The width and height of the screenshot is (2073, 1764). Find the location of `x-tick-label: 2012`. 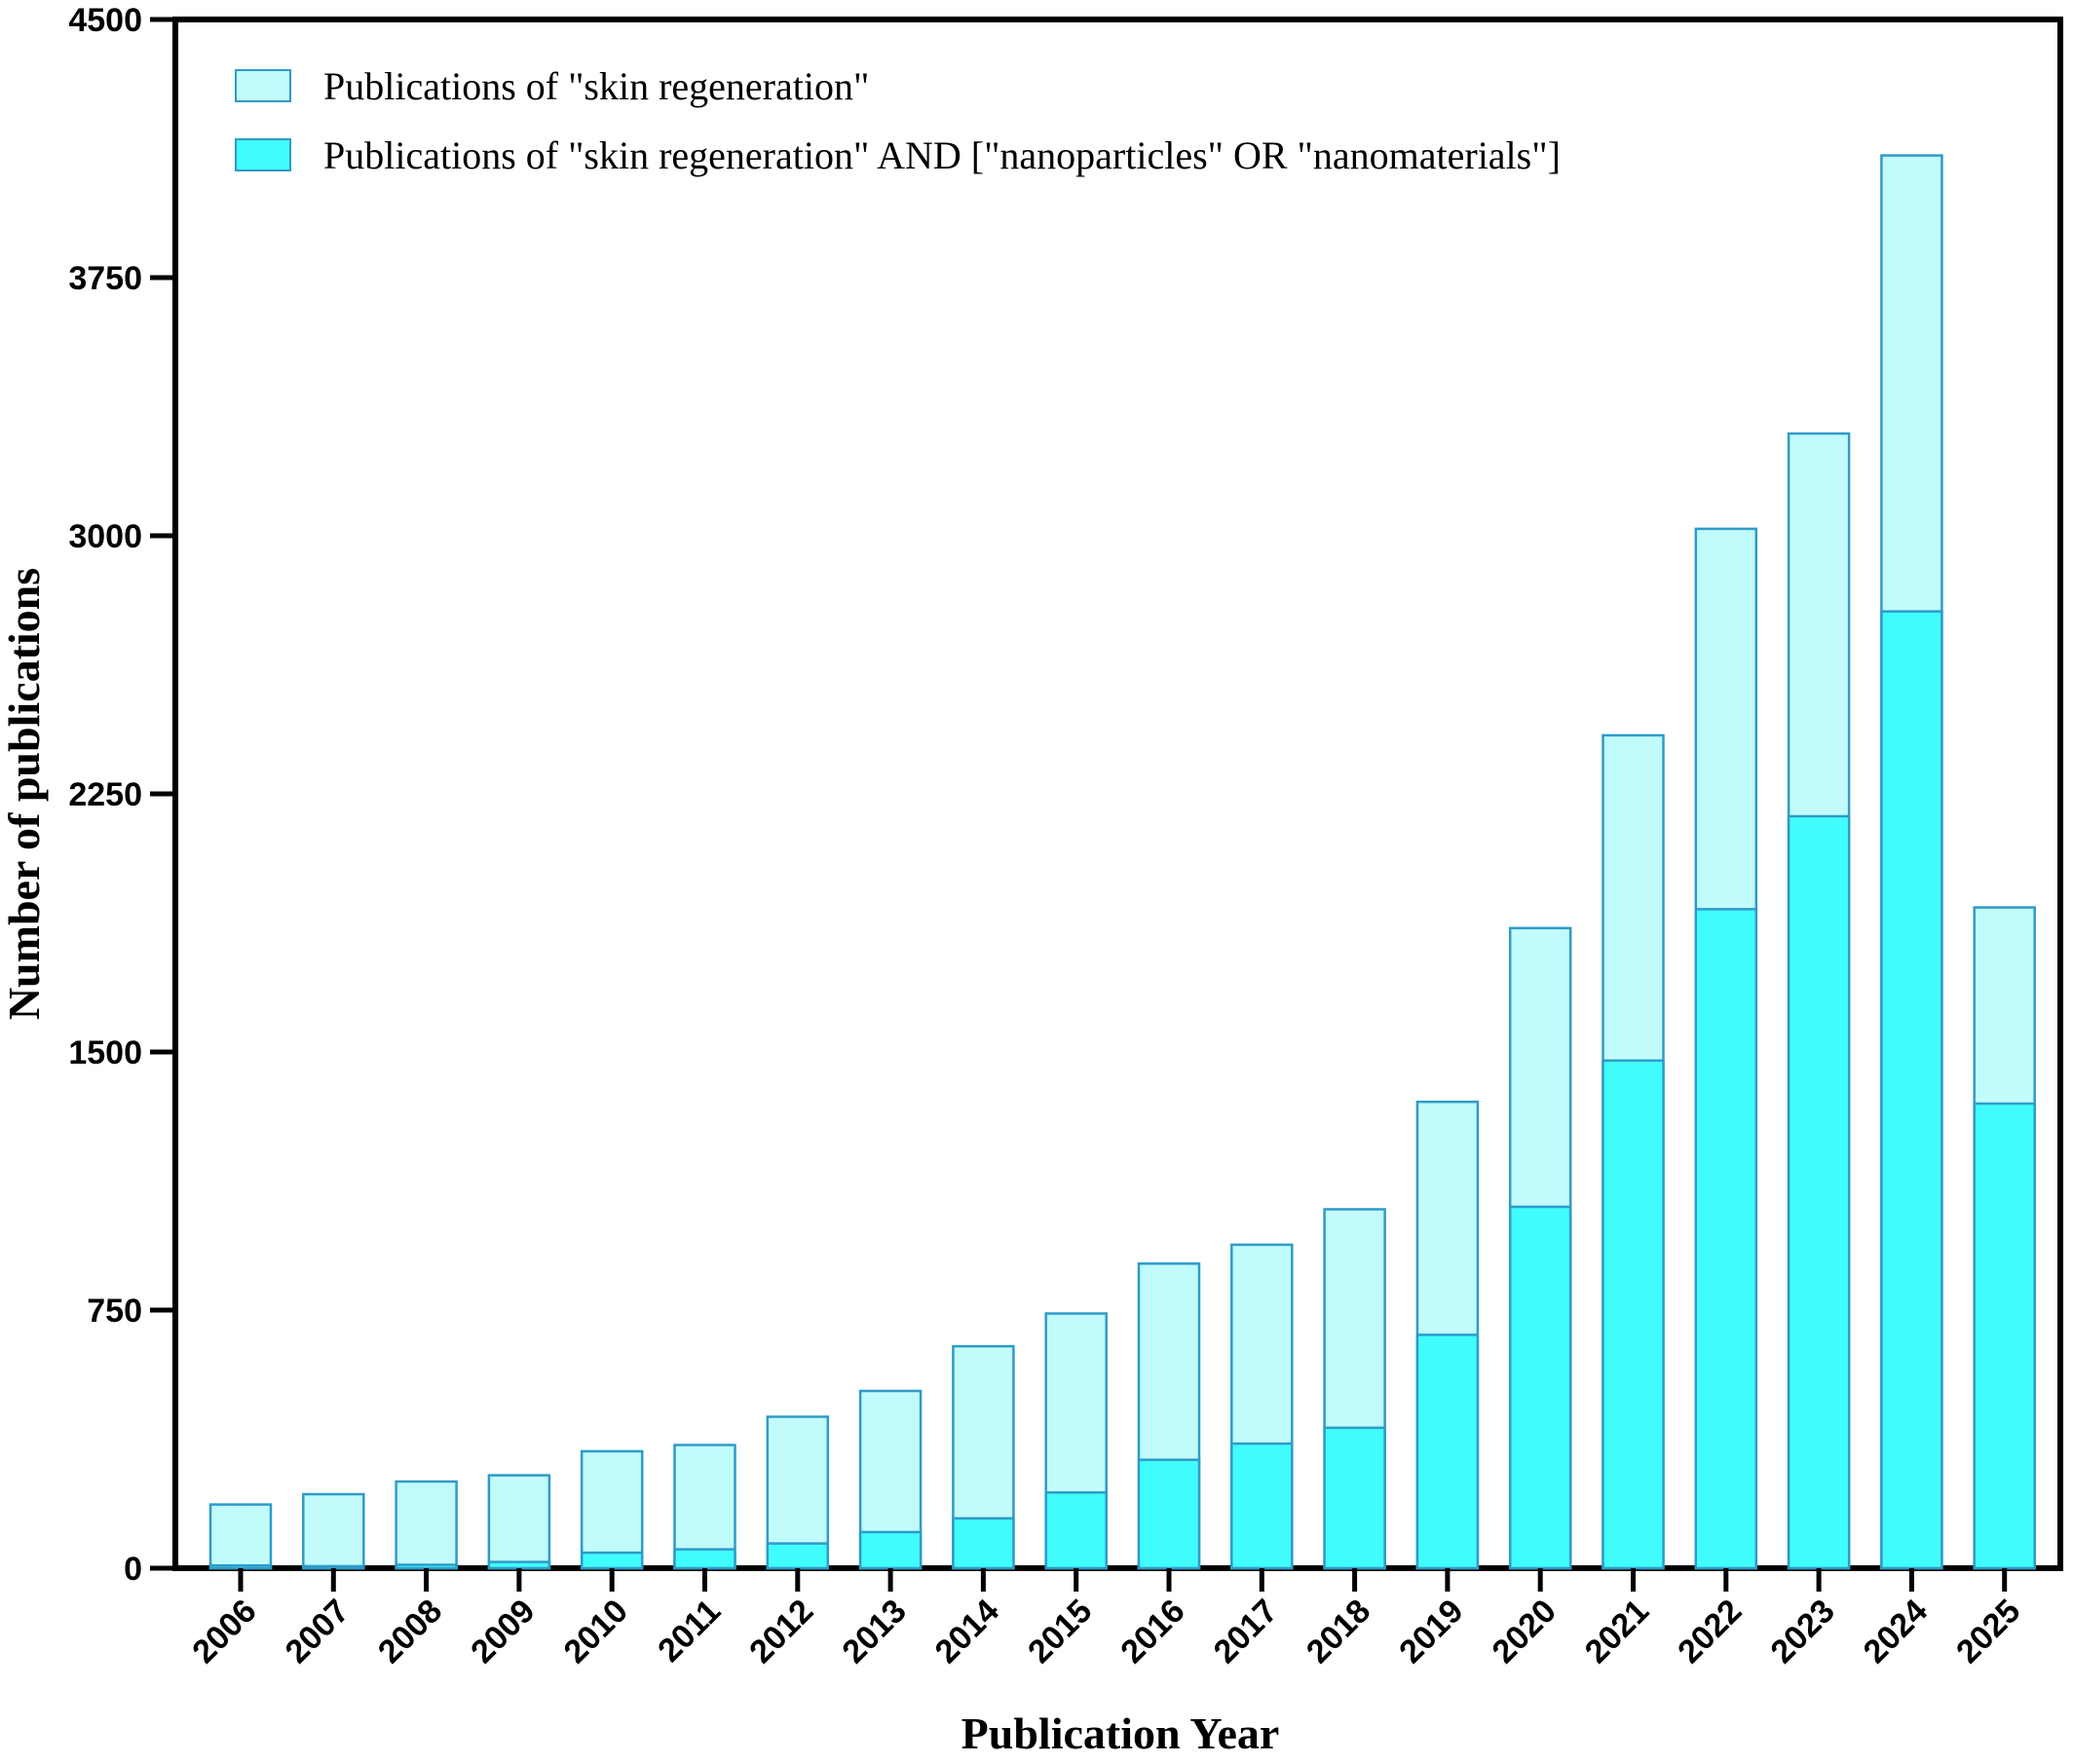

x-tick-label: 2012 is located at coordinates (781, 1631).